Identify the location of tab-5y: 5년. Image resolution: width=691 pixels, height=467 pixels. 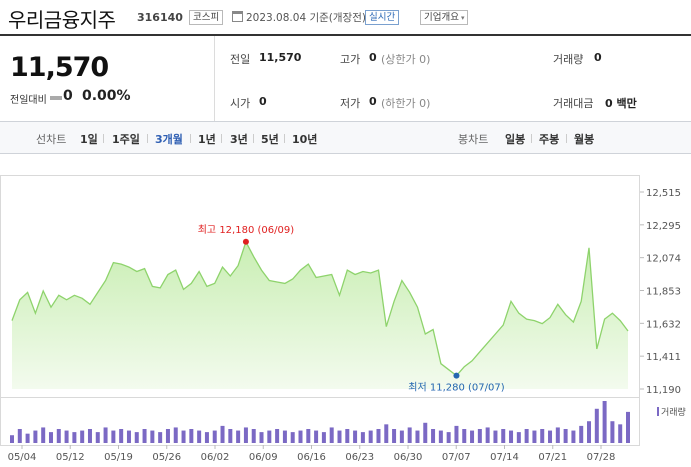
(270, 139).